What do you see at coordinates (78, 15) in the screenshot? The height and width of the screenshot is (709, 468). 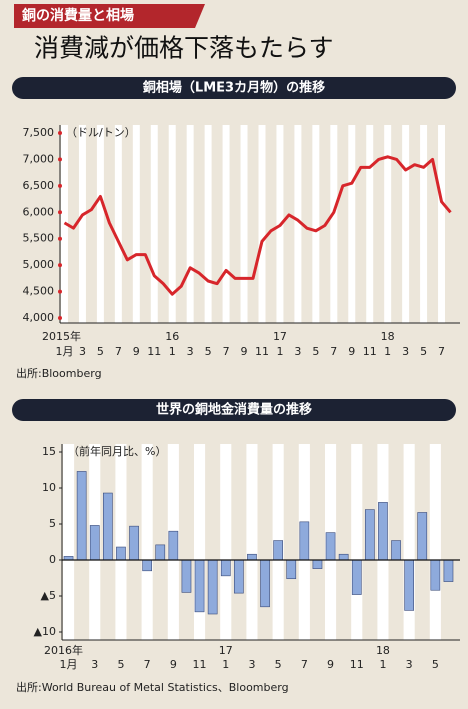 I see `tag: 銅の消費量と相場` at bounding box center [78, 15].